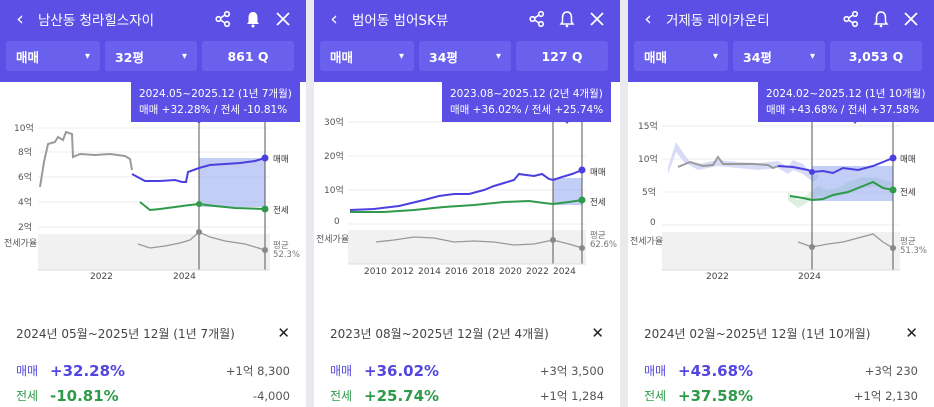  Describe the element at coordinates (781, 395) in the screenshot. I see `rent-summary-row: 전세 +37.58% +1억 2,130` at that location.